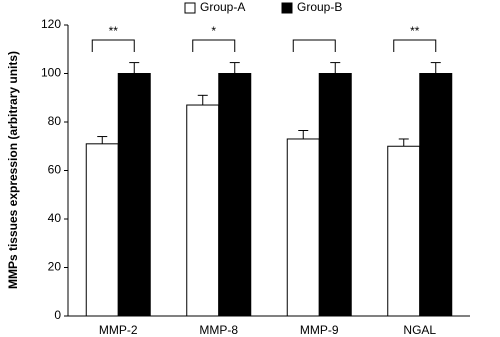  Describe the element at coordinates (55, 121) in the screenshot. I see `y-tick-label: 80` at that location.